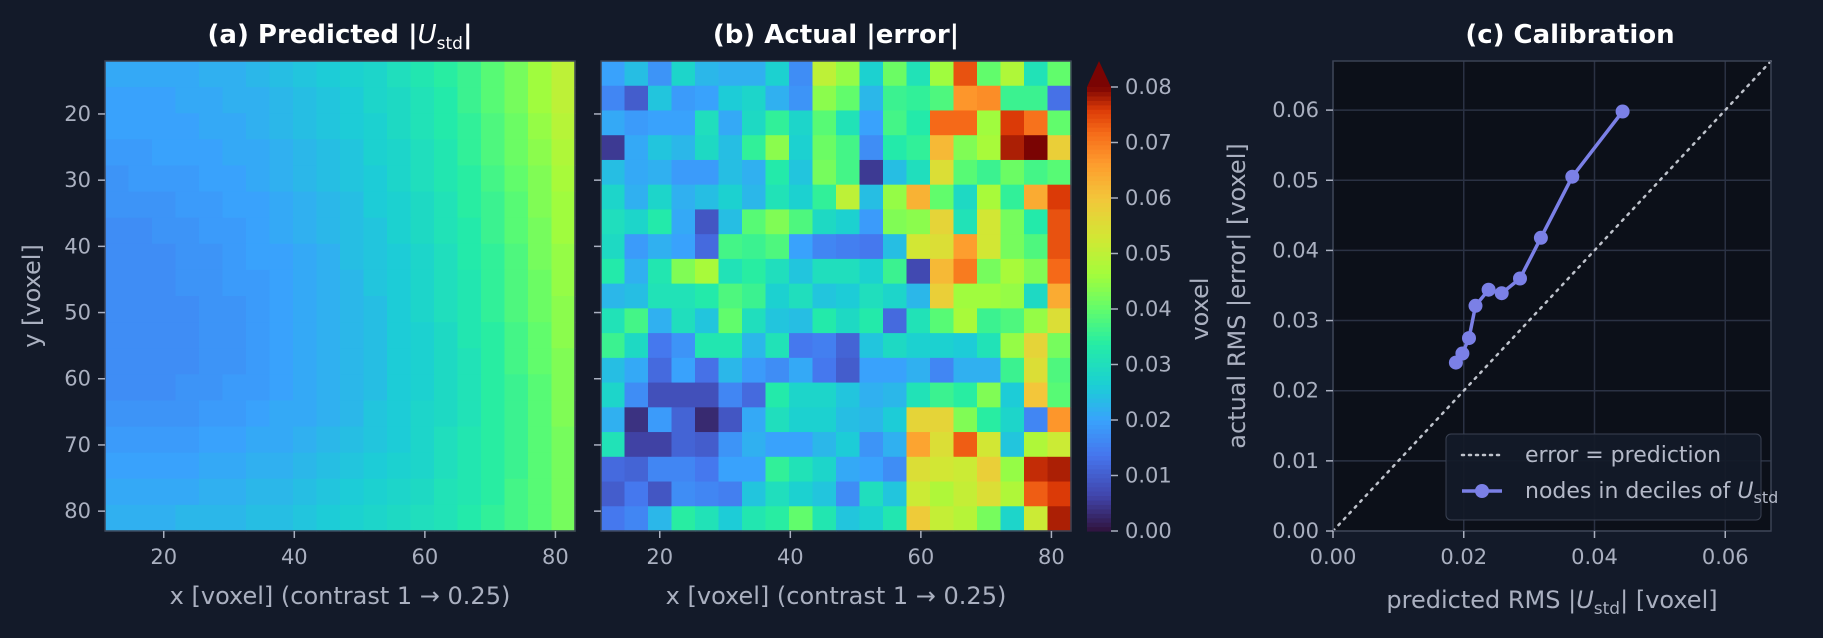 The width and height of the screenshot is (1823, 638). Describe the element at coordinates (424, 557) in the screenshot. I see `x-tick-label: 60` at that location.